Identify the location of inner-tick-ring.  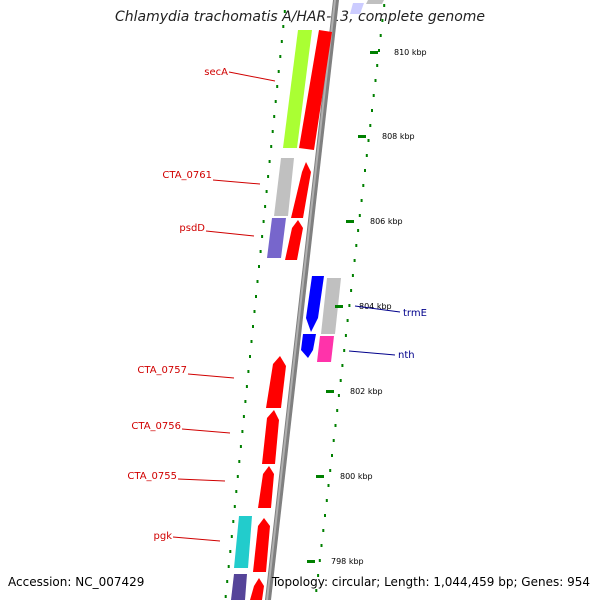
(255, 304).